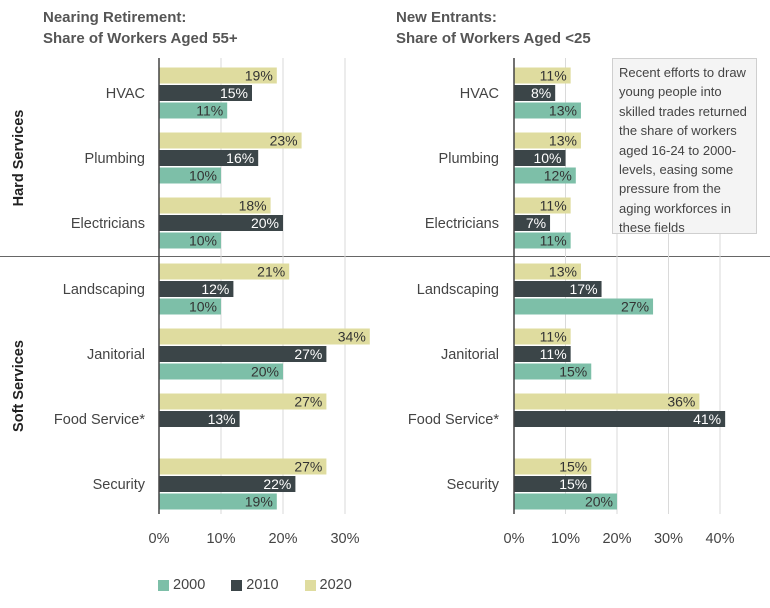 The image size is (770, 608). I want to click on data-label-2010: 27%, so click(308, 354).